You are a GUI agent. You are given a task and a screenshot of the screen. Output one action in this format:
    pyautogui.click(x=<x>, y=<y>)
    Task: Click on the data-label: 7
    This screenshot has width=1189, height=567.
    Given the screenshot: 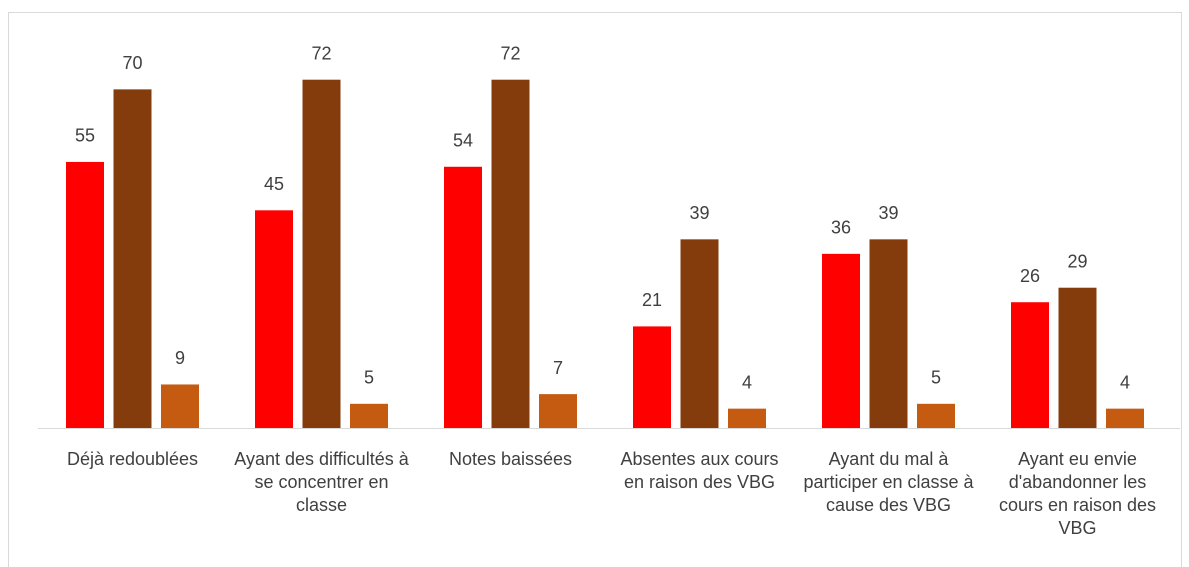 What is the action you would take?
    pyautogui.click(x=558, y=368)
    